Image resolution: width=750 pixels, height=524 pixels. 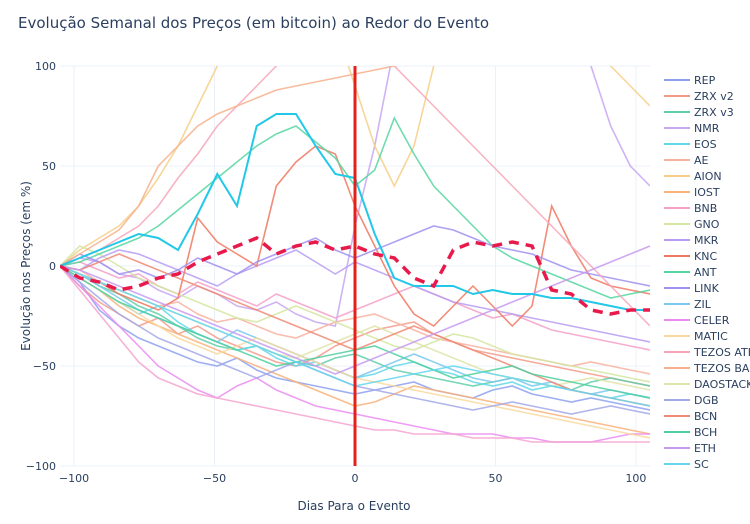 What do you see at coordinates (714, 96) in the screenshot?
I see `legend-label: ZRX v2` at bounding box center [714, 96].